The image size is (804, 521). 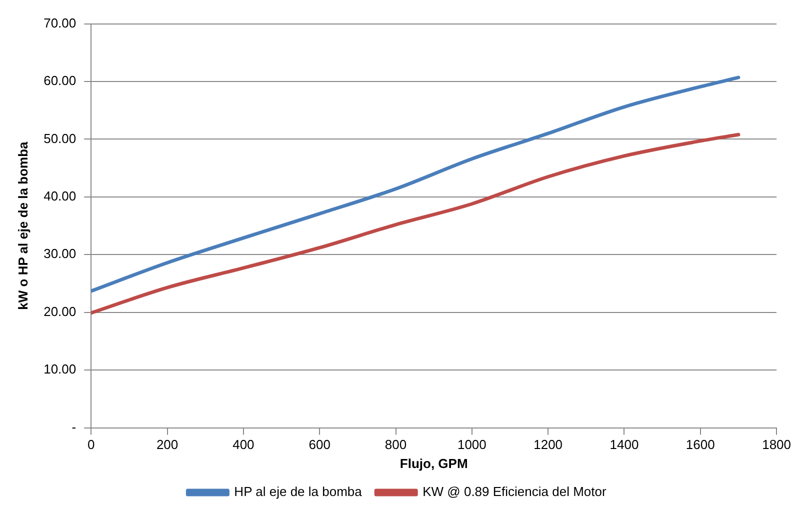 I want to click on y-tick-label: 10.00, so click(x=60, y=369).